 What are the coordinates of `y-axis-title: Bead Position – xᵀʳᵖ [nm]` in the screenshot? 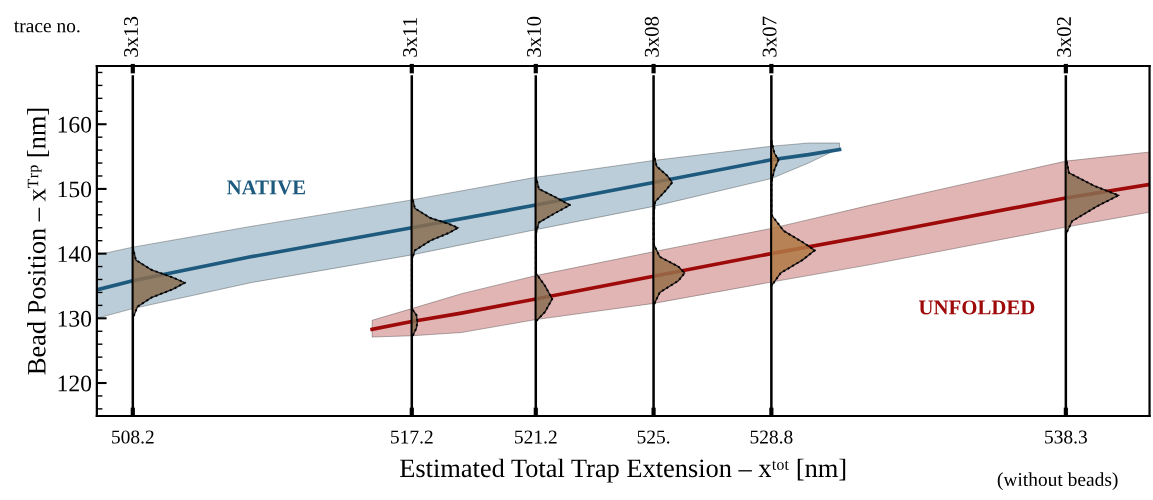 It's located at (38, 241).